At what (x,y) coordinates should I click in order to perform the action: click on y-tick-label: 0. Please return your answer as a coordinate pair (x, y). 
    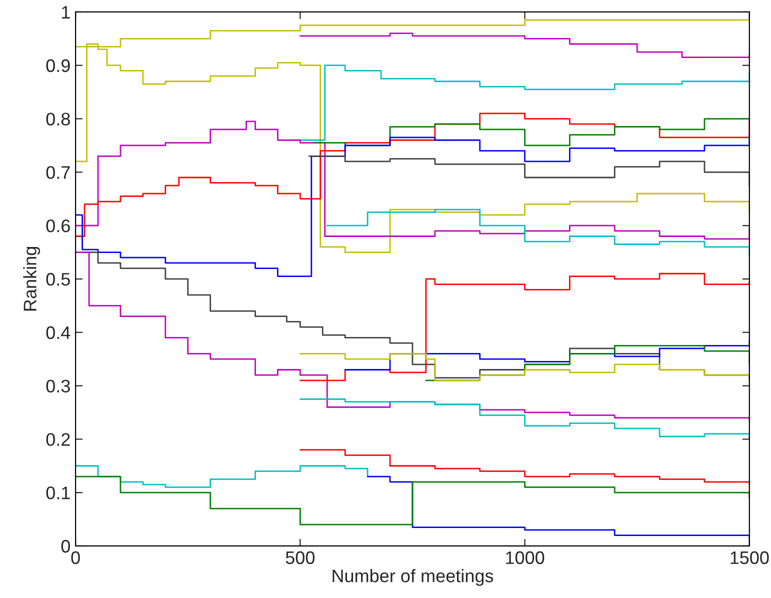
    Looking at the image, I should click on (65, 546).